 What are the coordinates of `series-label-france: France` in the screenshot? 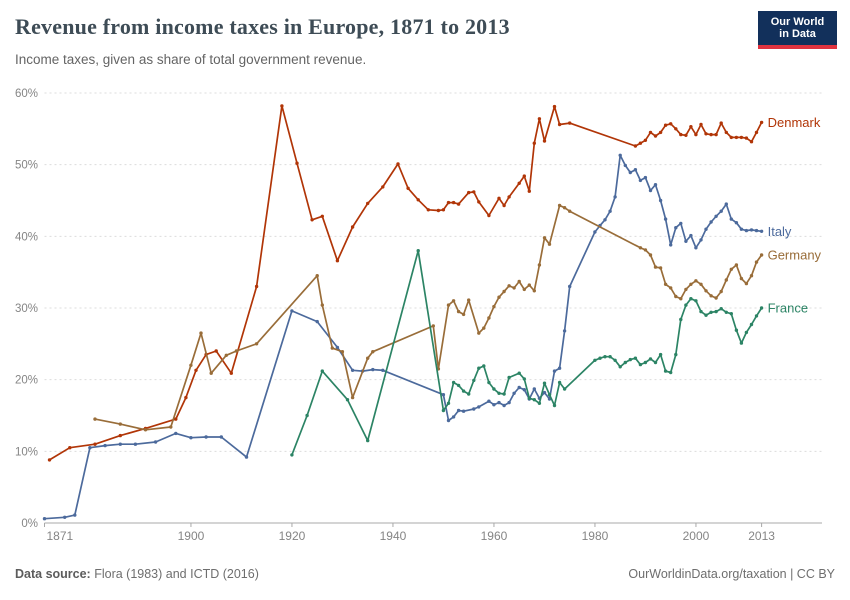 It's located at (788, 307).